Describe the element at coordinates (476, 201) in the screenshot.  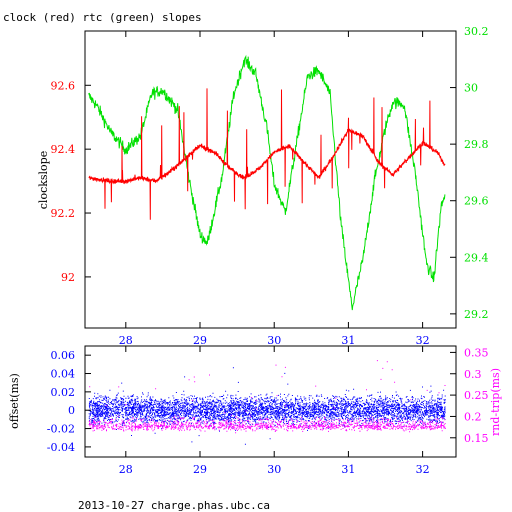
I see `y2-tick-label: 29.6` at that location.